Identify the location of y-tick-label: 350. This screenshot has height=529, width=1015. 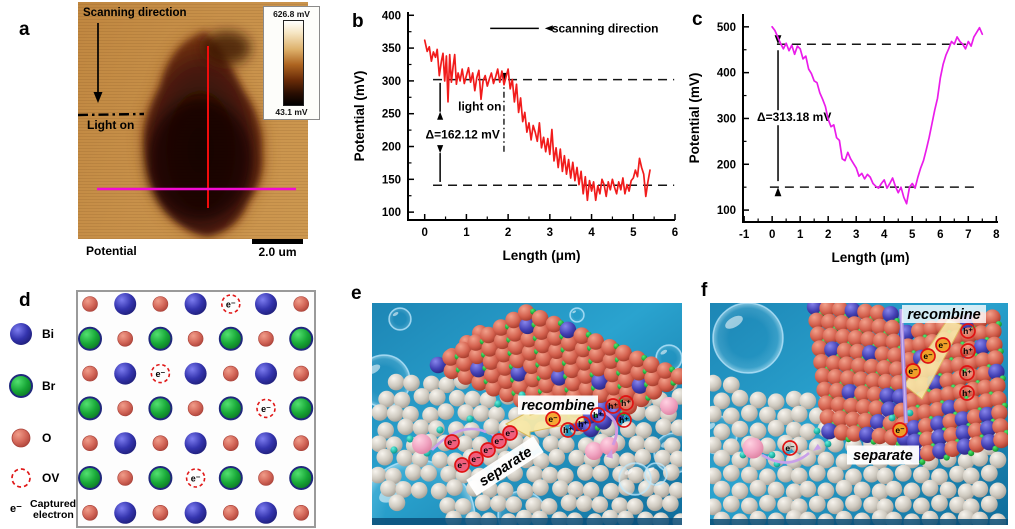
(391, 49).